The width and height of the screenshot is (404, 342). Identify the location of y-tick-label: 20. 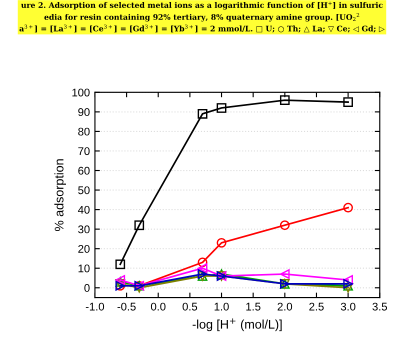
(84, 248).